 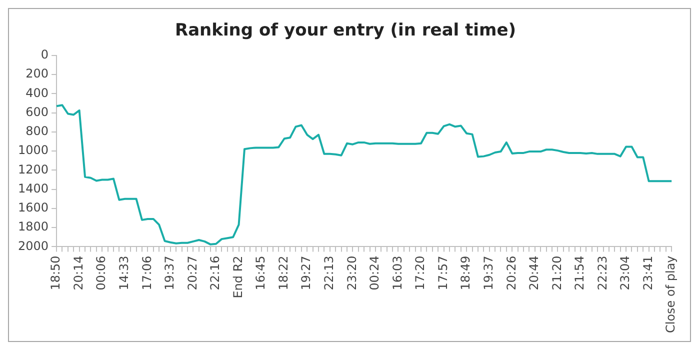 What do you see at coordinates (283, 273) in the screenshot?
I see `x-tick-label: 18:22` at bounding box center [283, 273].